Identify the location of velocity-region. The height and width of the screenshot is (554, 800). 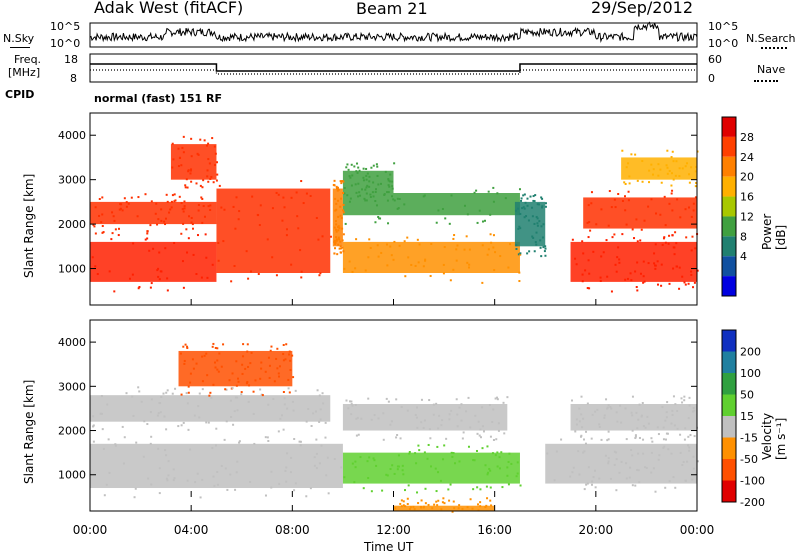
(425, 417).